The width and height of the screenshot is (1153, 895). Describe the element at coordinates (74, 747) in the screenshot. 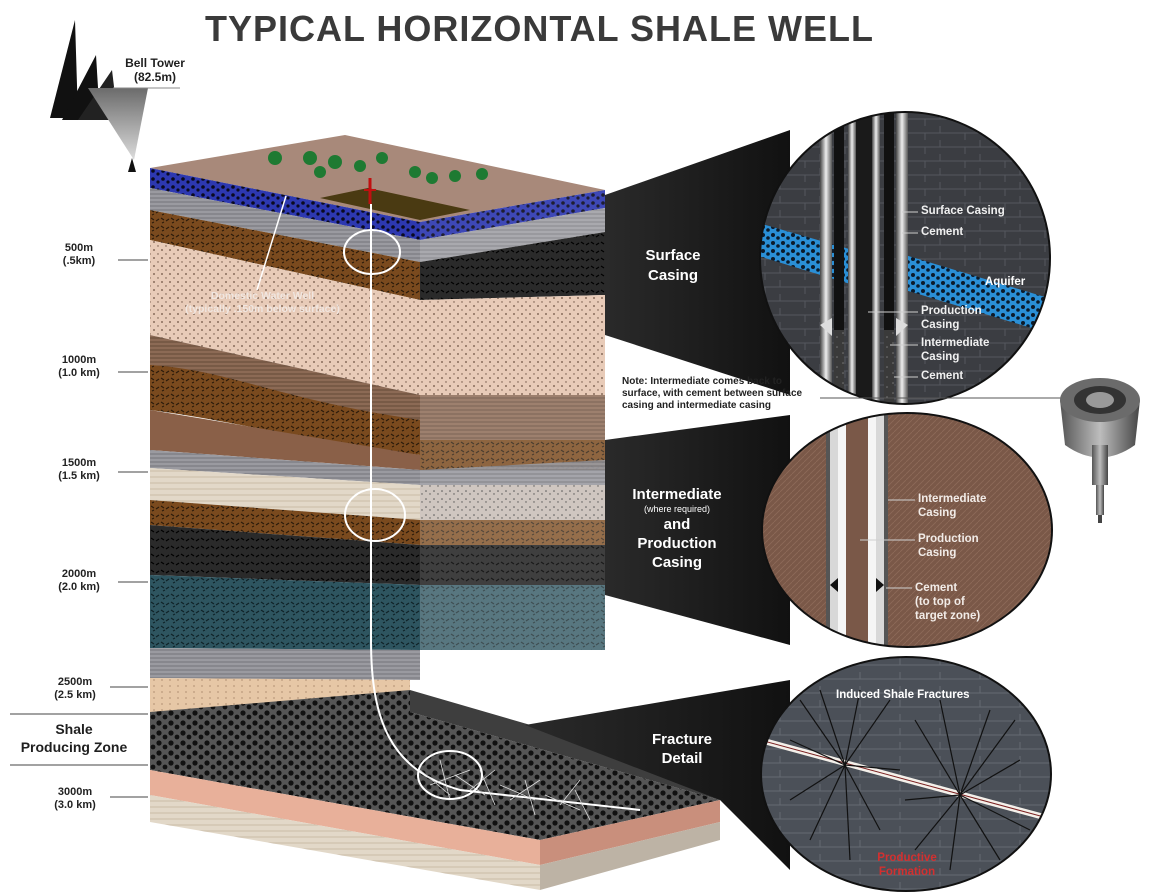

I see `shale-zone-line2: Producing Zone` at that location.